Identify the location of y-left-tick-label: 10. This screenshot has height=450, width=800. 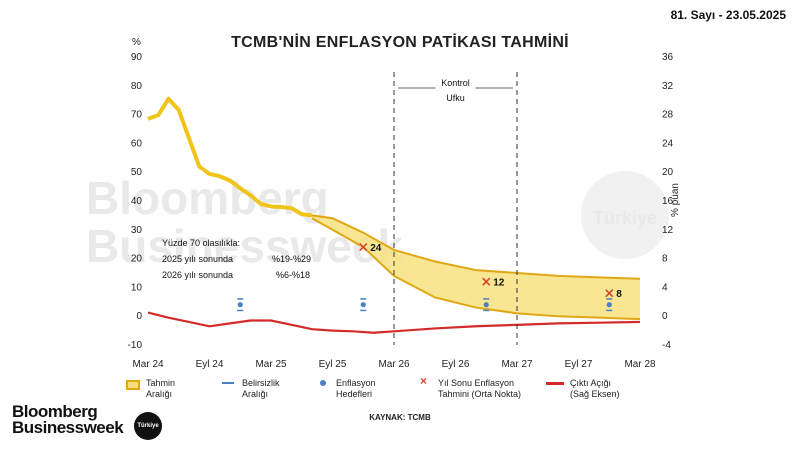
(137, 287).